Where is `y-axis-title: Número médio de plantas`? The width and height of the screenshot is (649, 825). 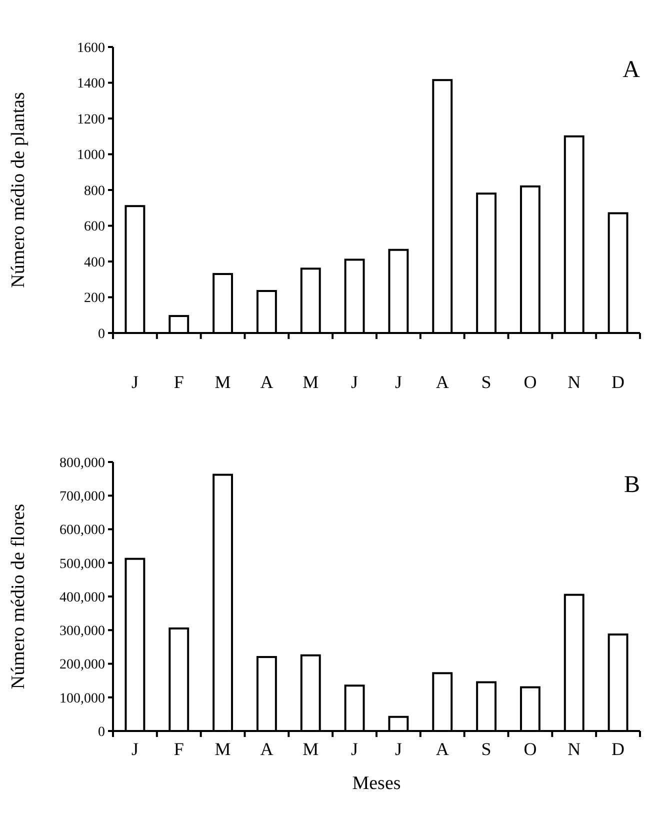 y-axis-title: Número médio de plantas is located at coordinates (18, 190).